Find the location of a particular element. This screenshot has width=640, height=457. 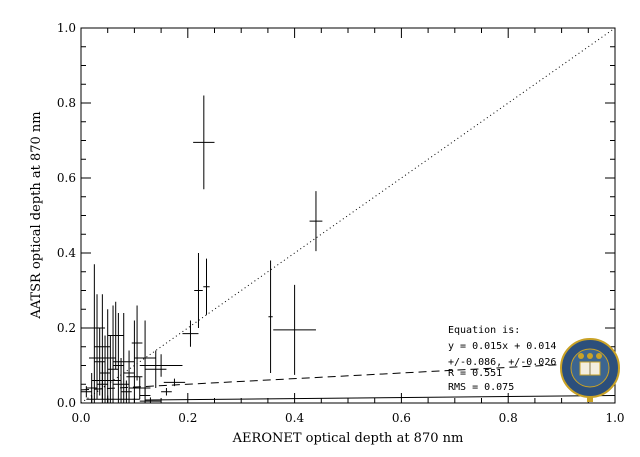

x-tick-label: 0.6 is located at coordinates (401, 418).